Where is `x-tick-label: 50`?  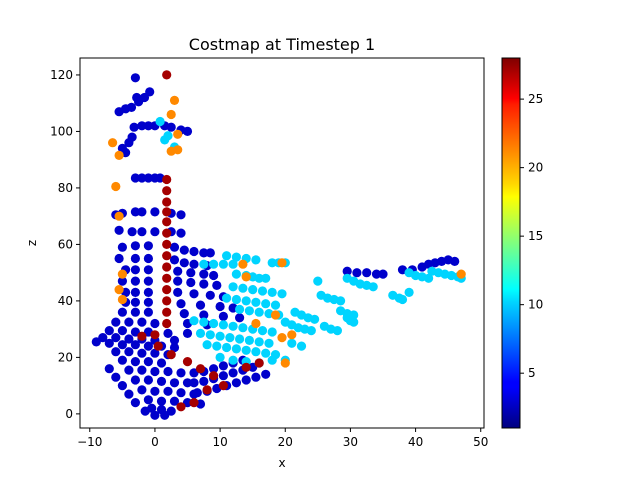
x-tick-label: 50 is located at coordinates (480, 442).